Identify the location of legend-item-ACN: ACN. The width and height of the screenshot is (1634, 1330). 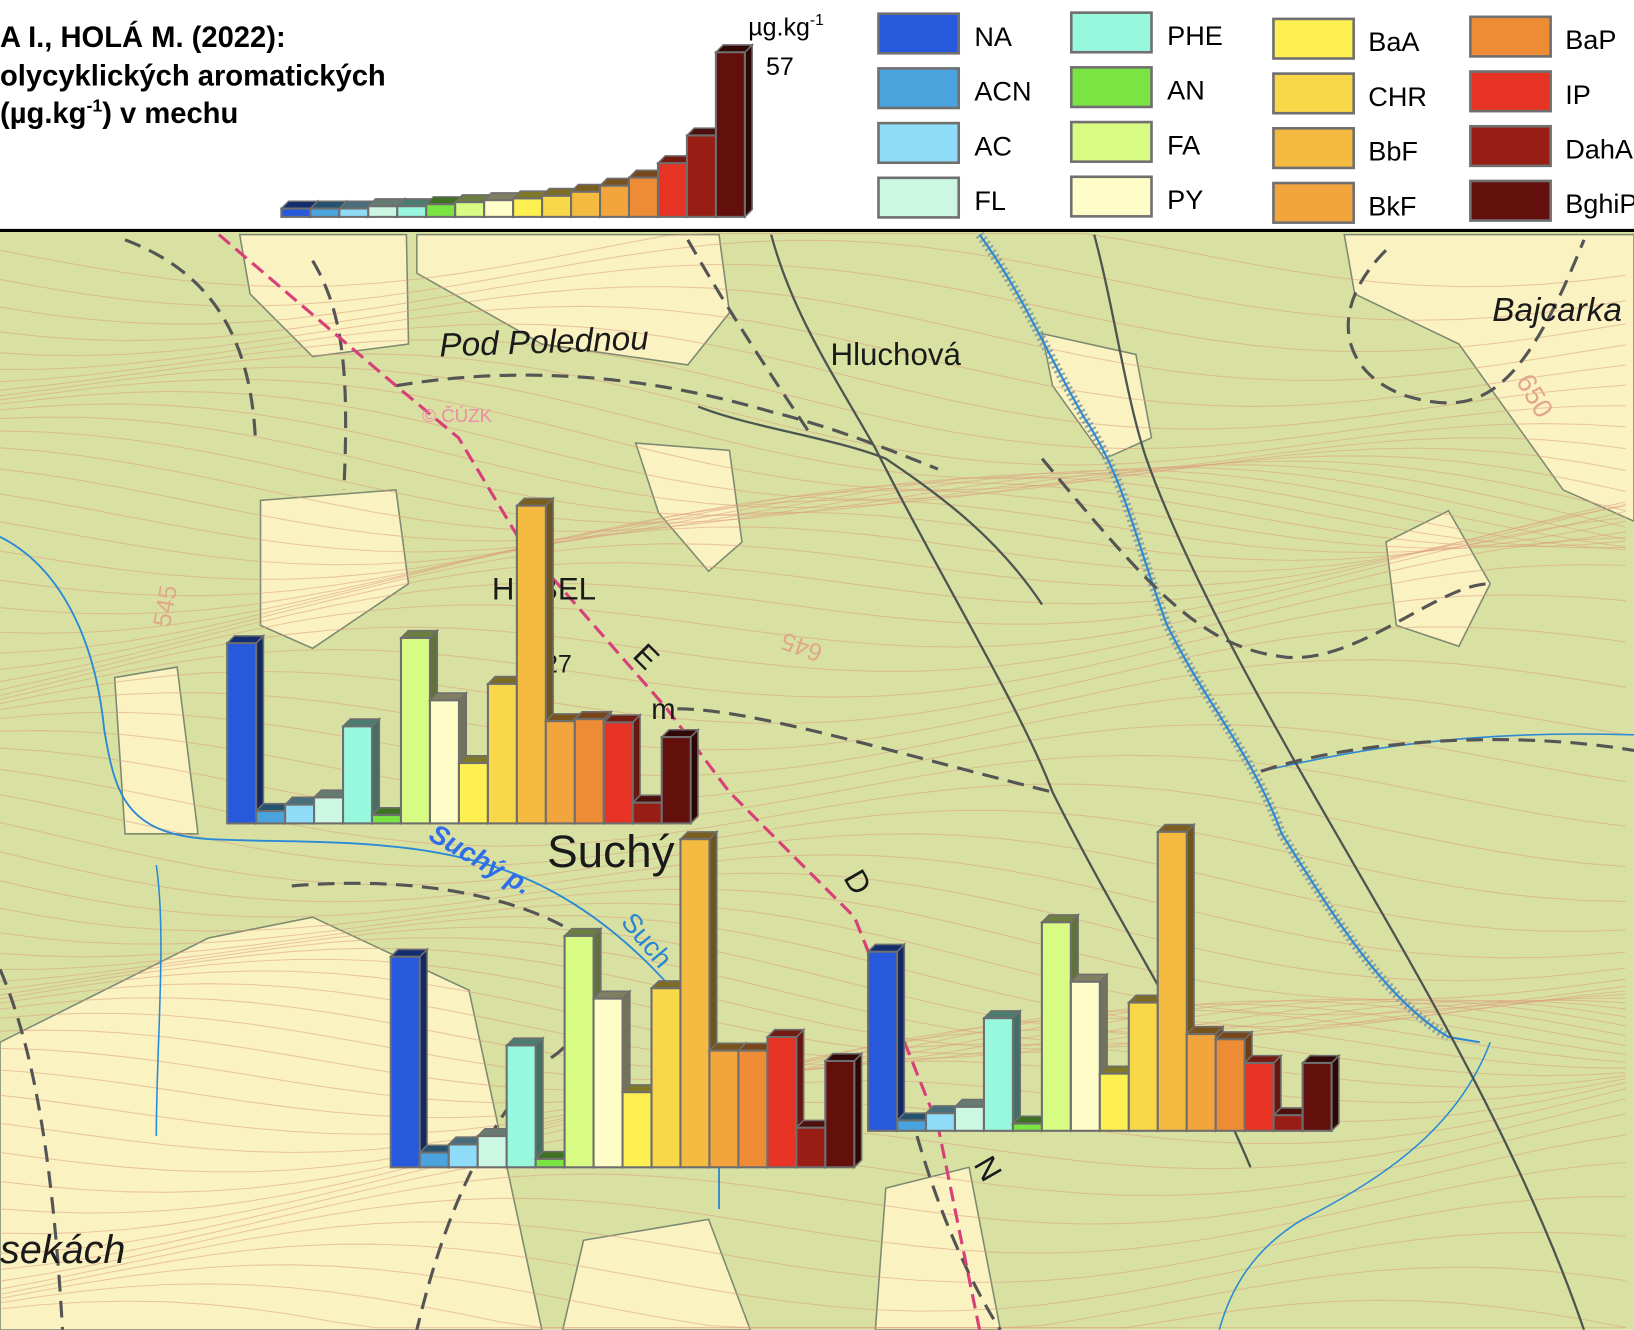
(954, 88).